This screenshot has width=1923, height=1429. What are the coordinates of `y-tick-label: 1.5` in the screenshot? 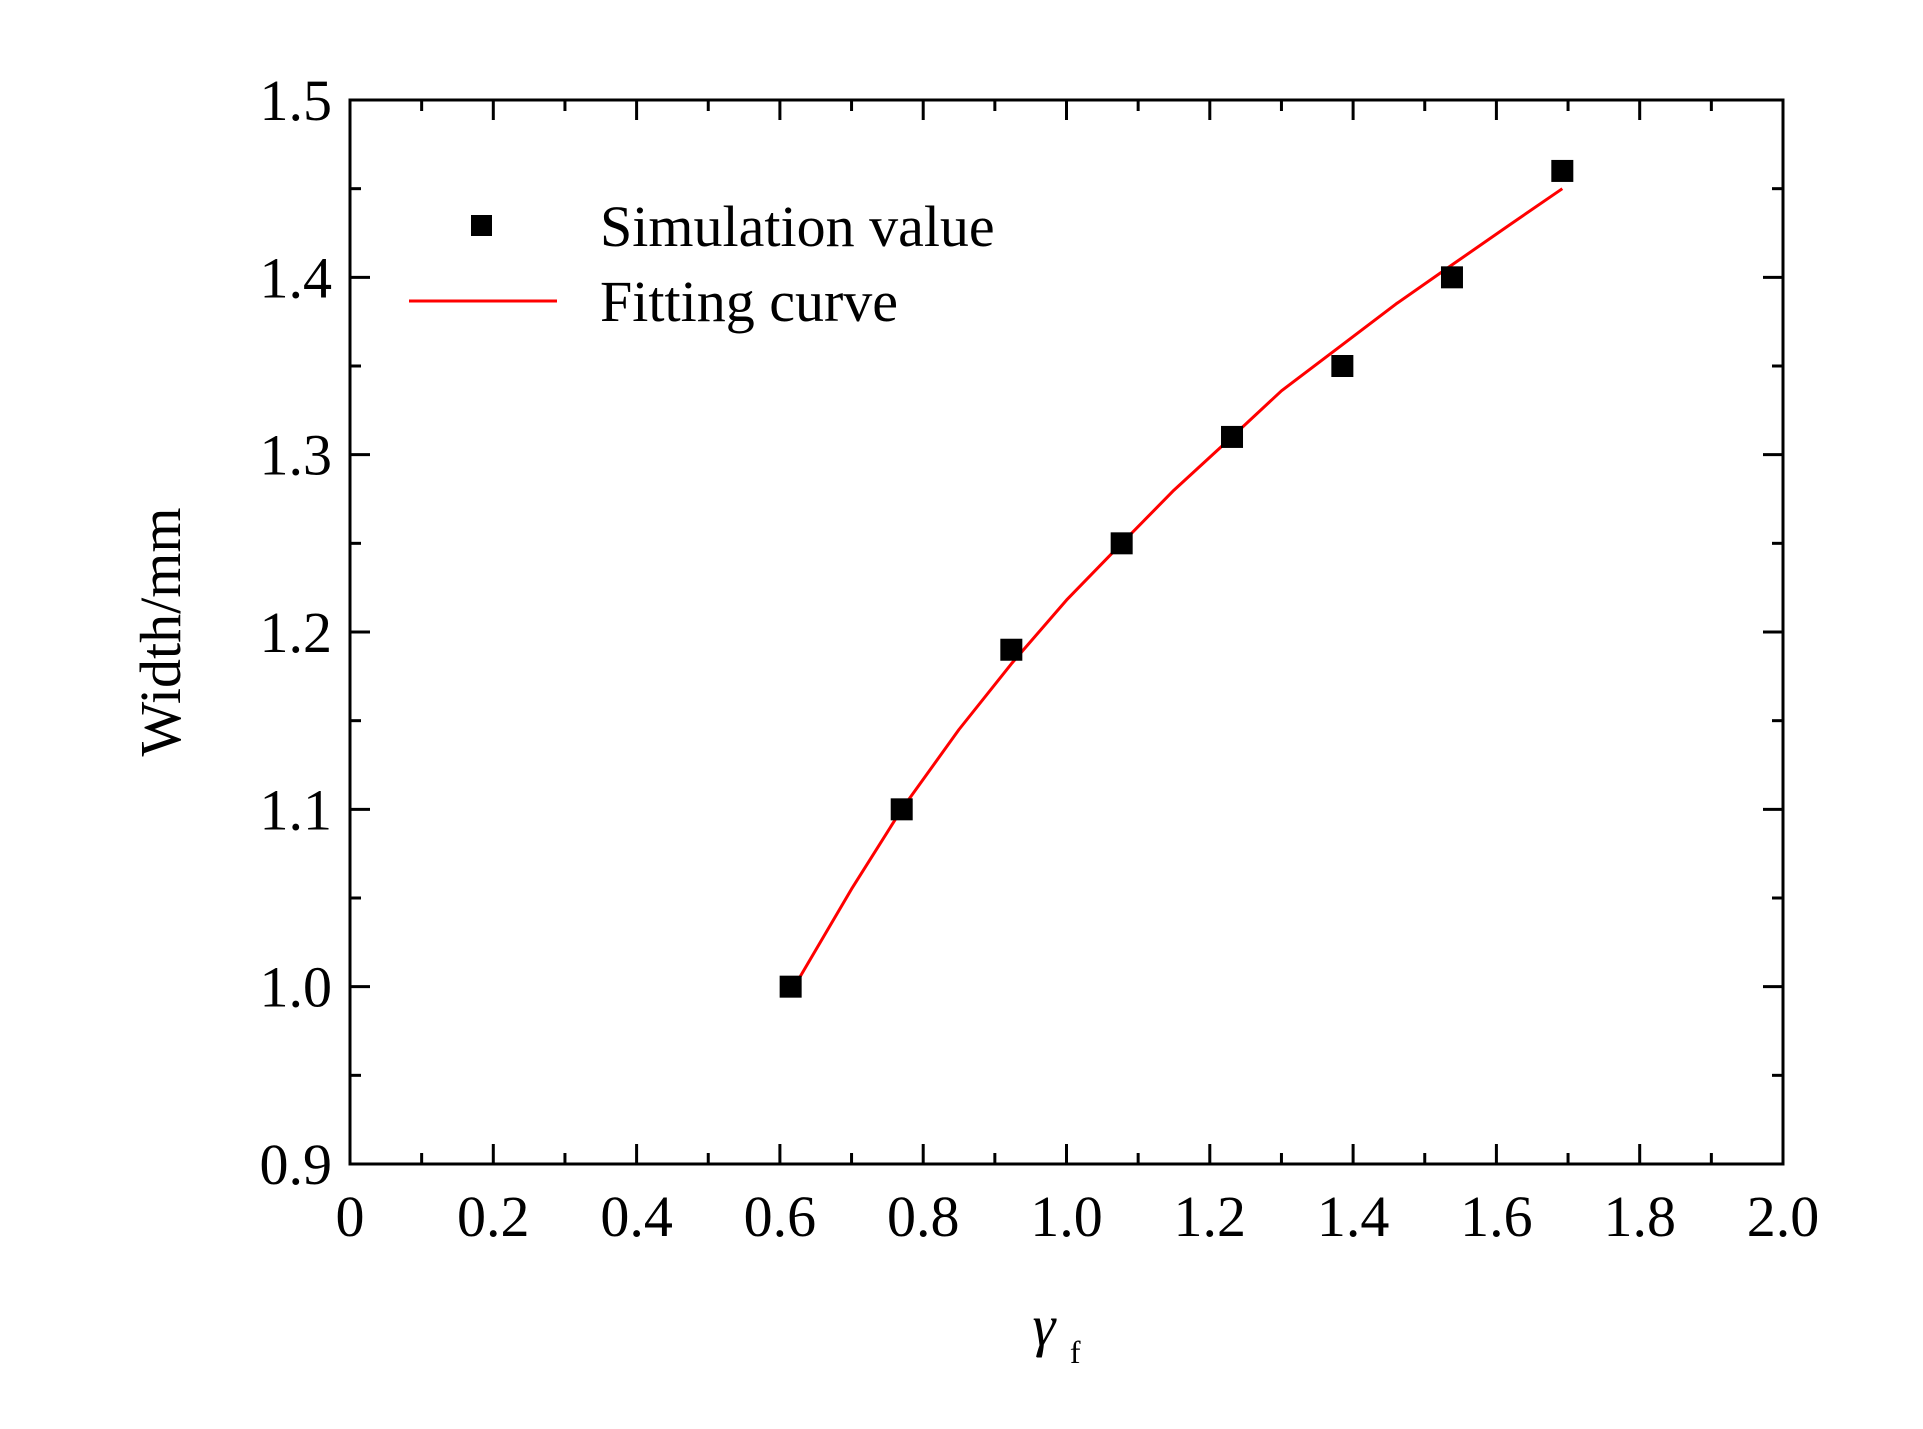 It's located at (296, 100).